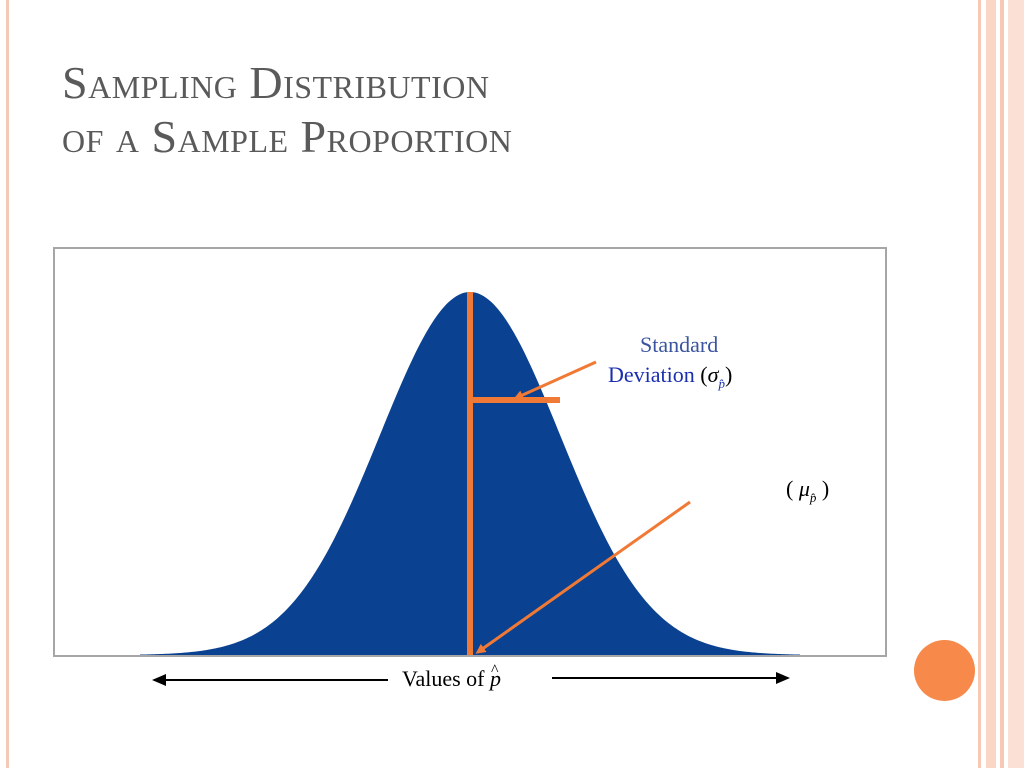  I want to click on x-axis-text: Values of, so click(443, 678).